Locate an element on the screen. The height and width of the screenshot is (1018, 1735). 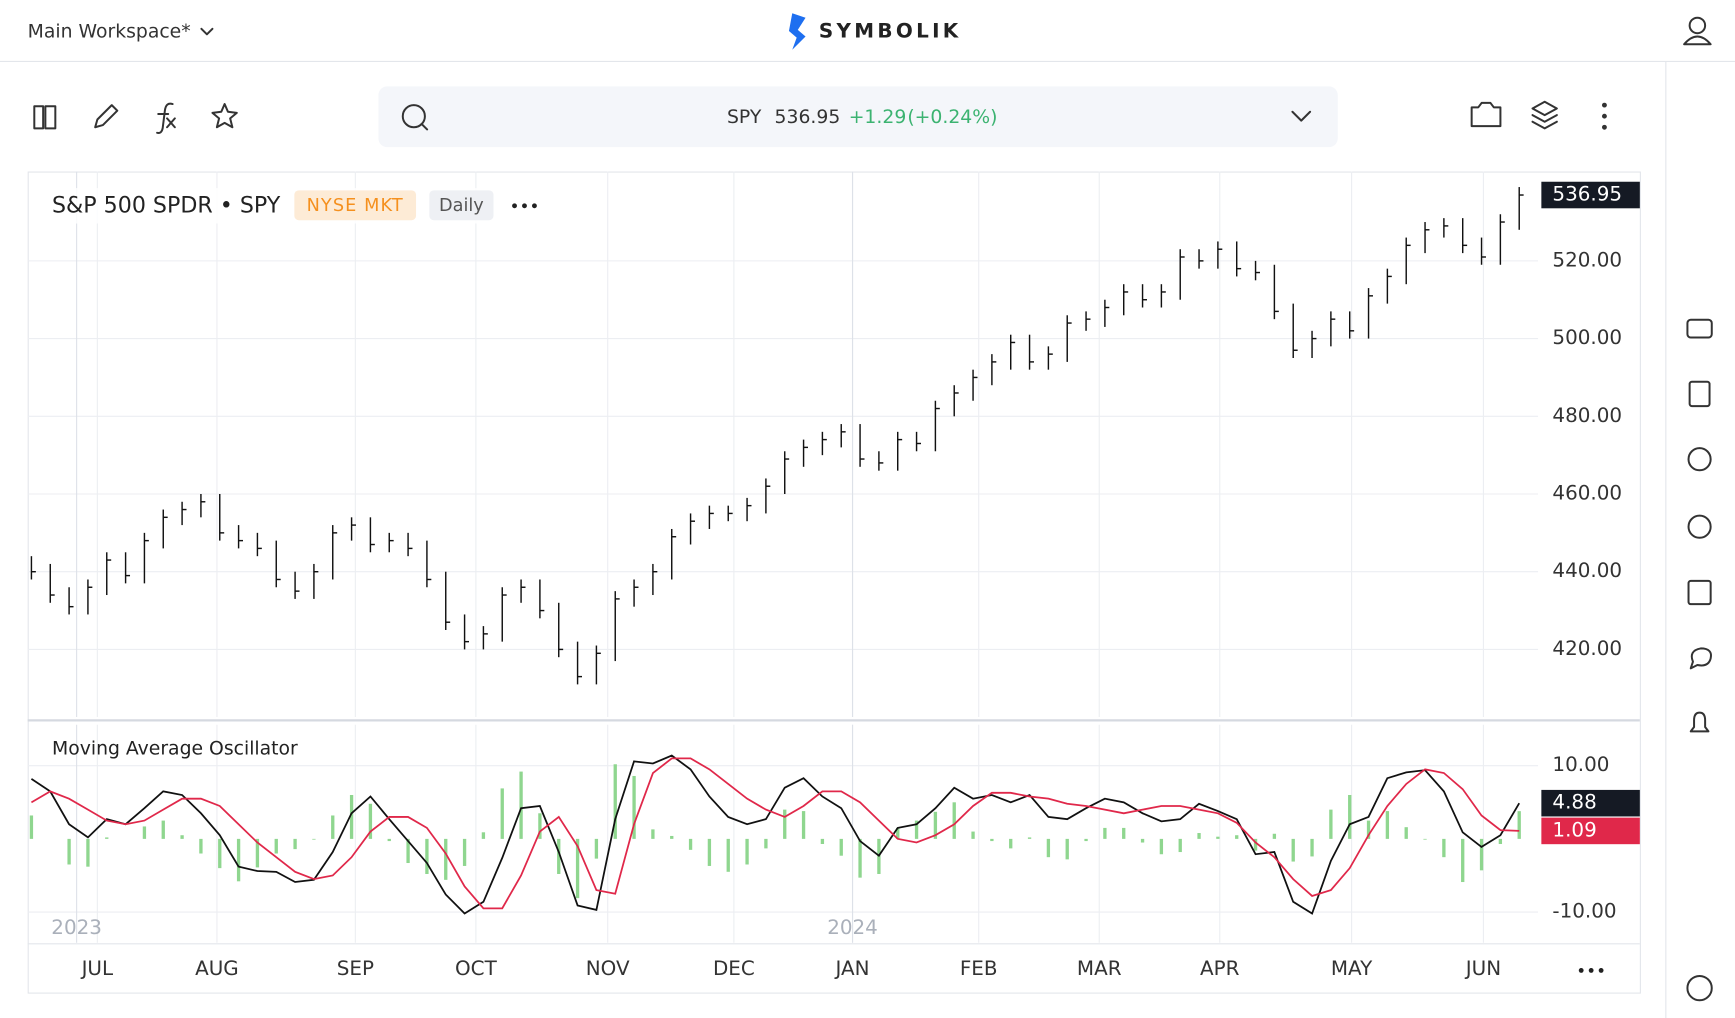
pencil-icon is located at coordinates (106, 116).